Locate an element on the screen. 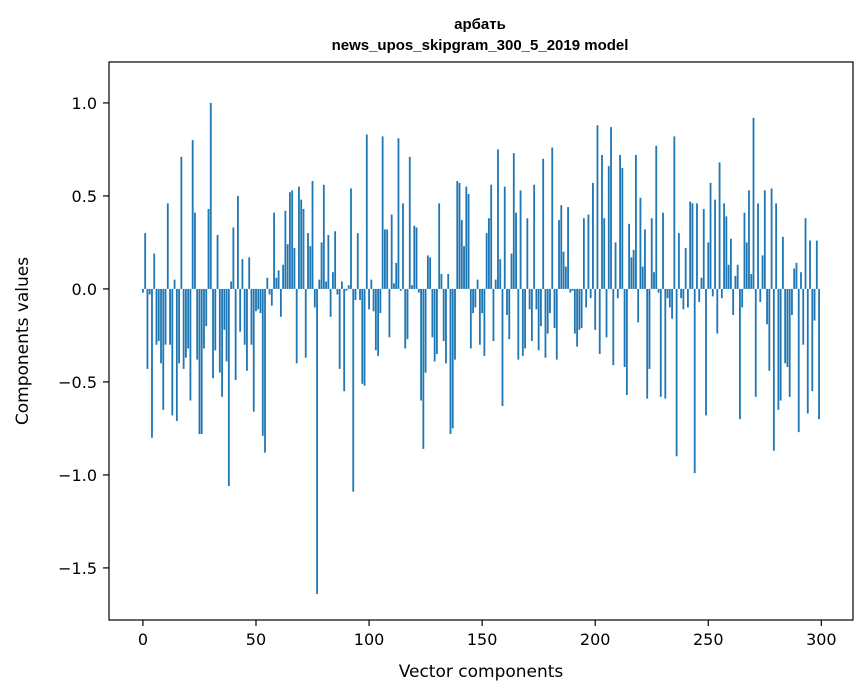 The height and width of the screenshot is (696, 867). chart-title: арбать is located at coordinates (480, 24).